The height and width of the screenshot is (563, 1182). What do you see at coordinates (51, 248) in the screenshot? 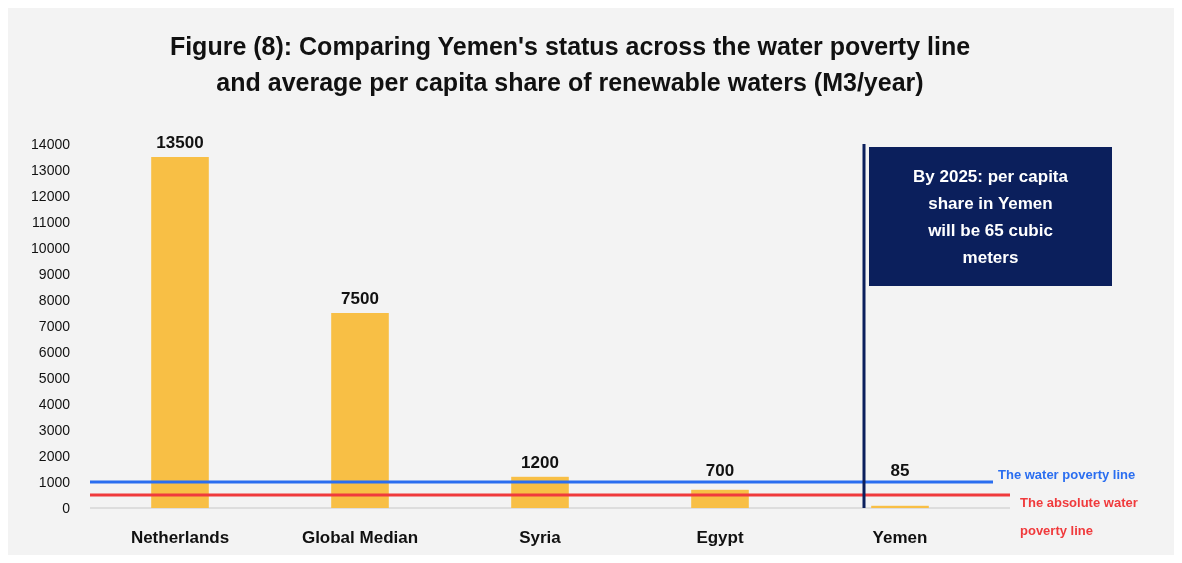
I see `y-tick-label: 10000` at bounding box center [51, 248].